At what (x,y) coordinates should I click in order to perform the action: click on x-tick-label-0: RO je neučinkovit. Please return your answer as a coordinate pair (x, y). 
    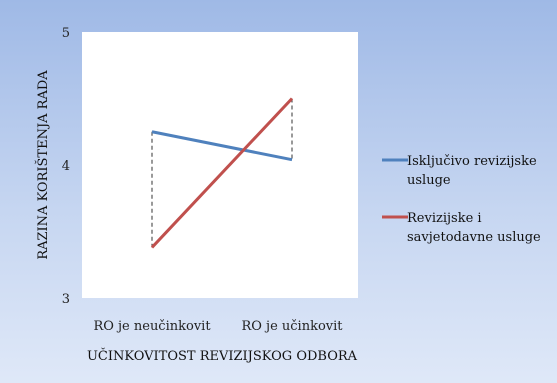
    Looking at the image, I should click on (152, 326).